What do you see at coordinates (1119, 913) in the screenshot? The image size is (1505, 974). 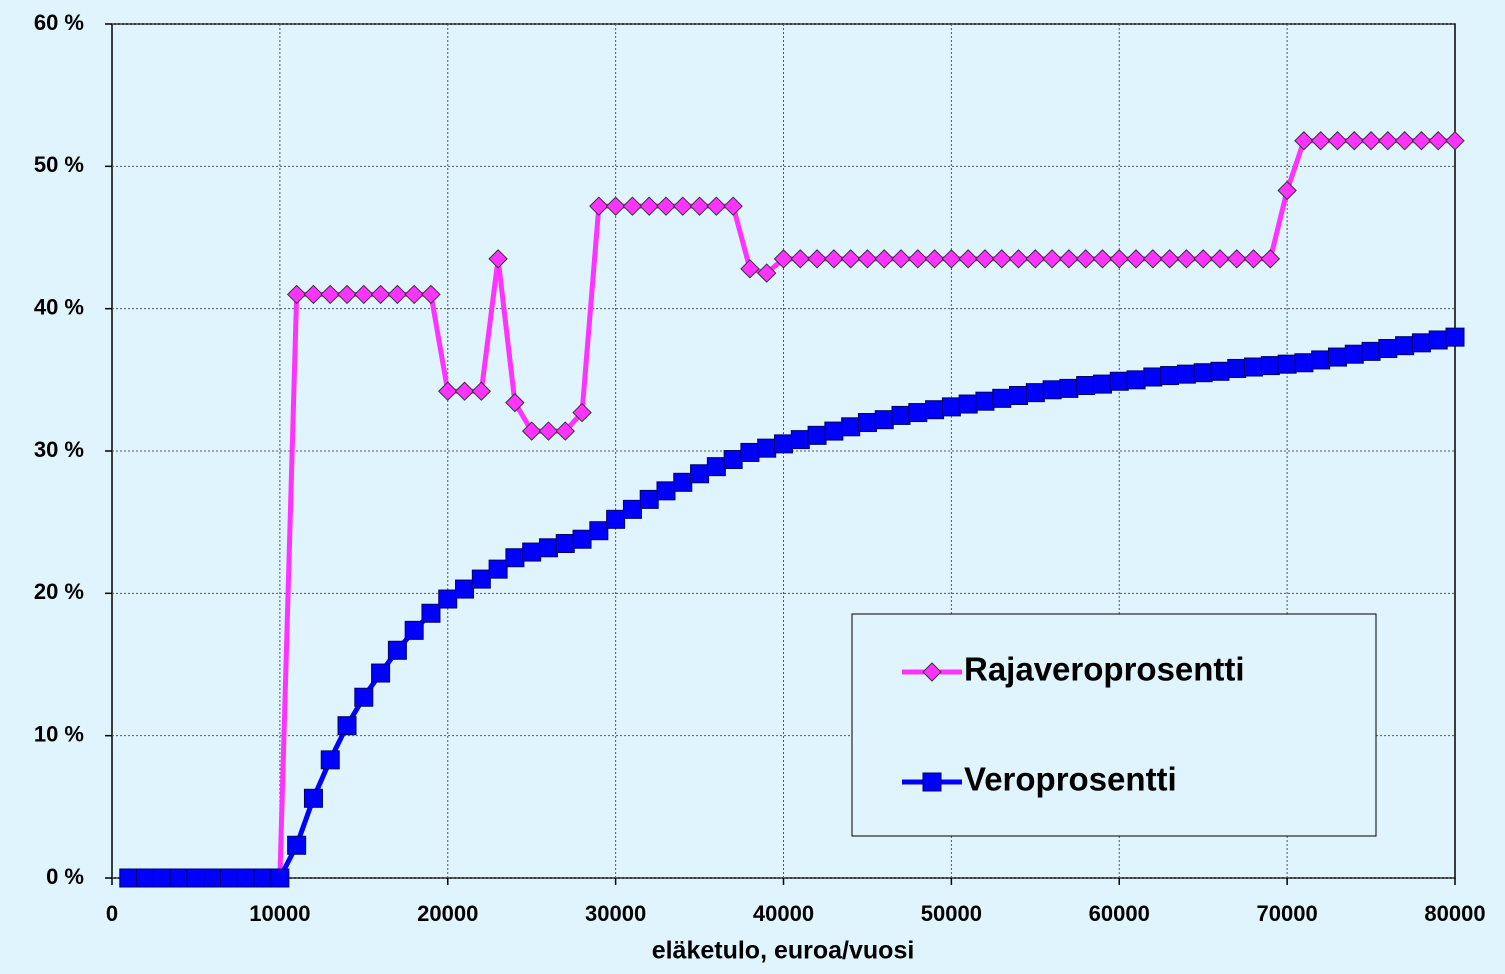 I see `x-tick-label: 60000` at bounding box center [1119, 913].